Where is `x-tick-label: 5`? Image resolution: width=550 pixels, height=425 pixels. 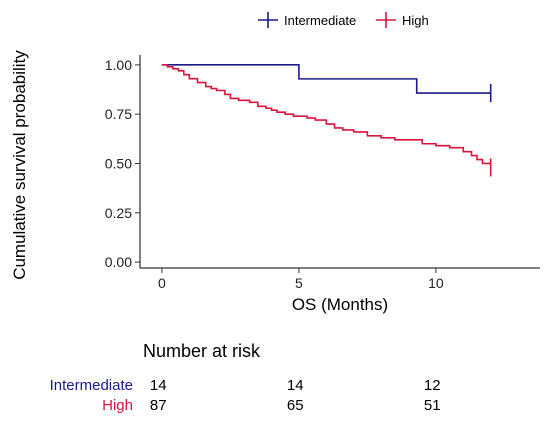 x-tick-label: 5 is located at coordinates (299, 283).